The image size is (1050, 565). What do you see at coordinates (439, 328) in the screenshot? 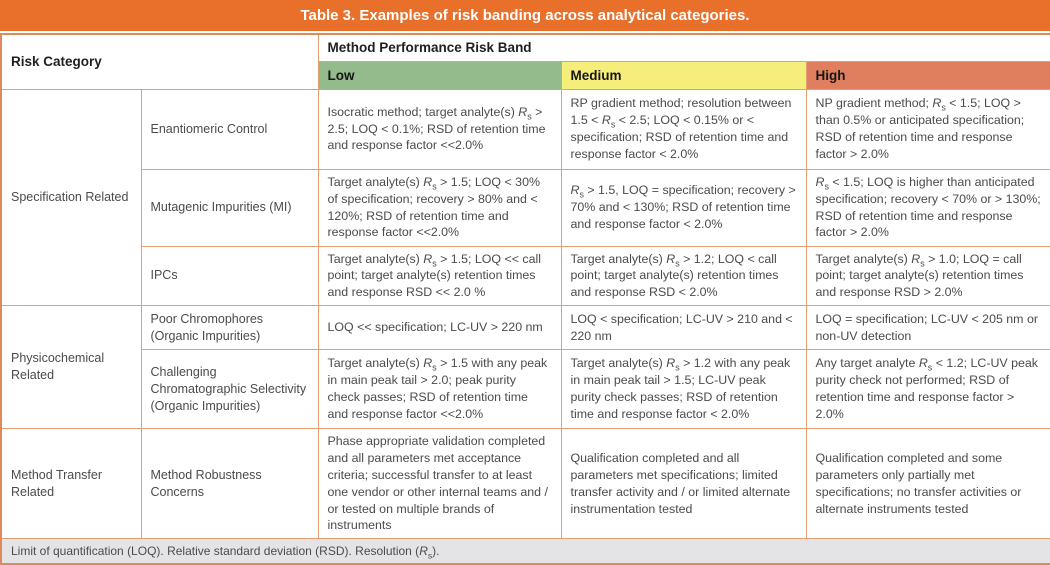
I see `cell-low: LOQ << specification; LC-UV > 220 nm` at bounding box center [439, 328].